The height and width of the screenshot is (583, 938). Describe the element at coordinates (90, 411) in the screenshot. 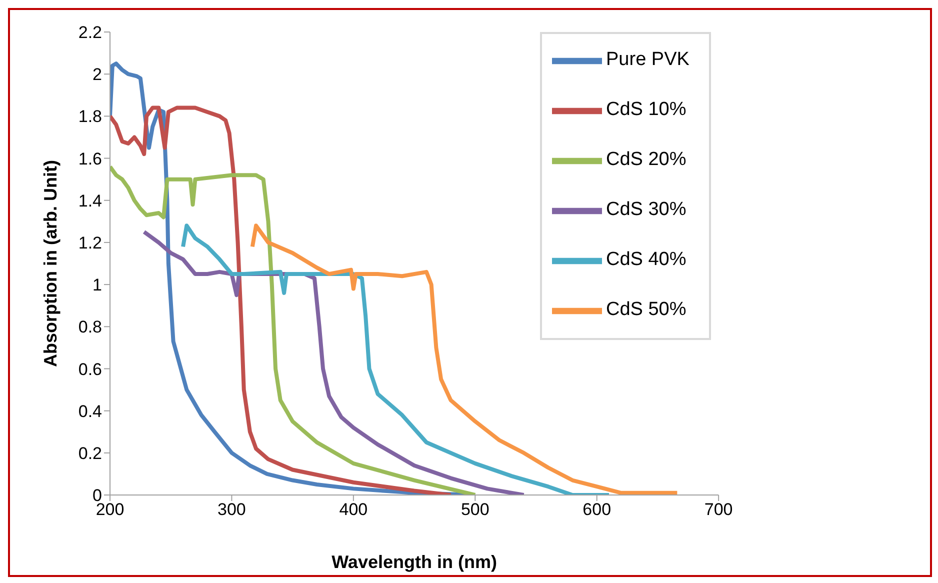

I see `y-tick-label: 0.4` at that location.